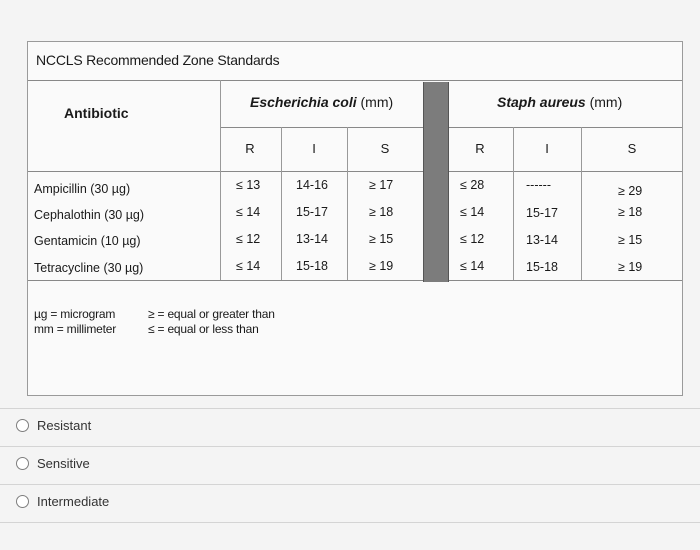 This screenshot has height=550, width=700. What do you see at coordinates (630, 191) in the screenshot?
I see `table-cell: ≥ 29` at bounding box center [630, 191].